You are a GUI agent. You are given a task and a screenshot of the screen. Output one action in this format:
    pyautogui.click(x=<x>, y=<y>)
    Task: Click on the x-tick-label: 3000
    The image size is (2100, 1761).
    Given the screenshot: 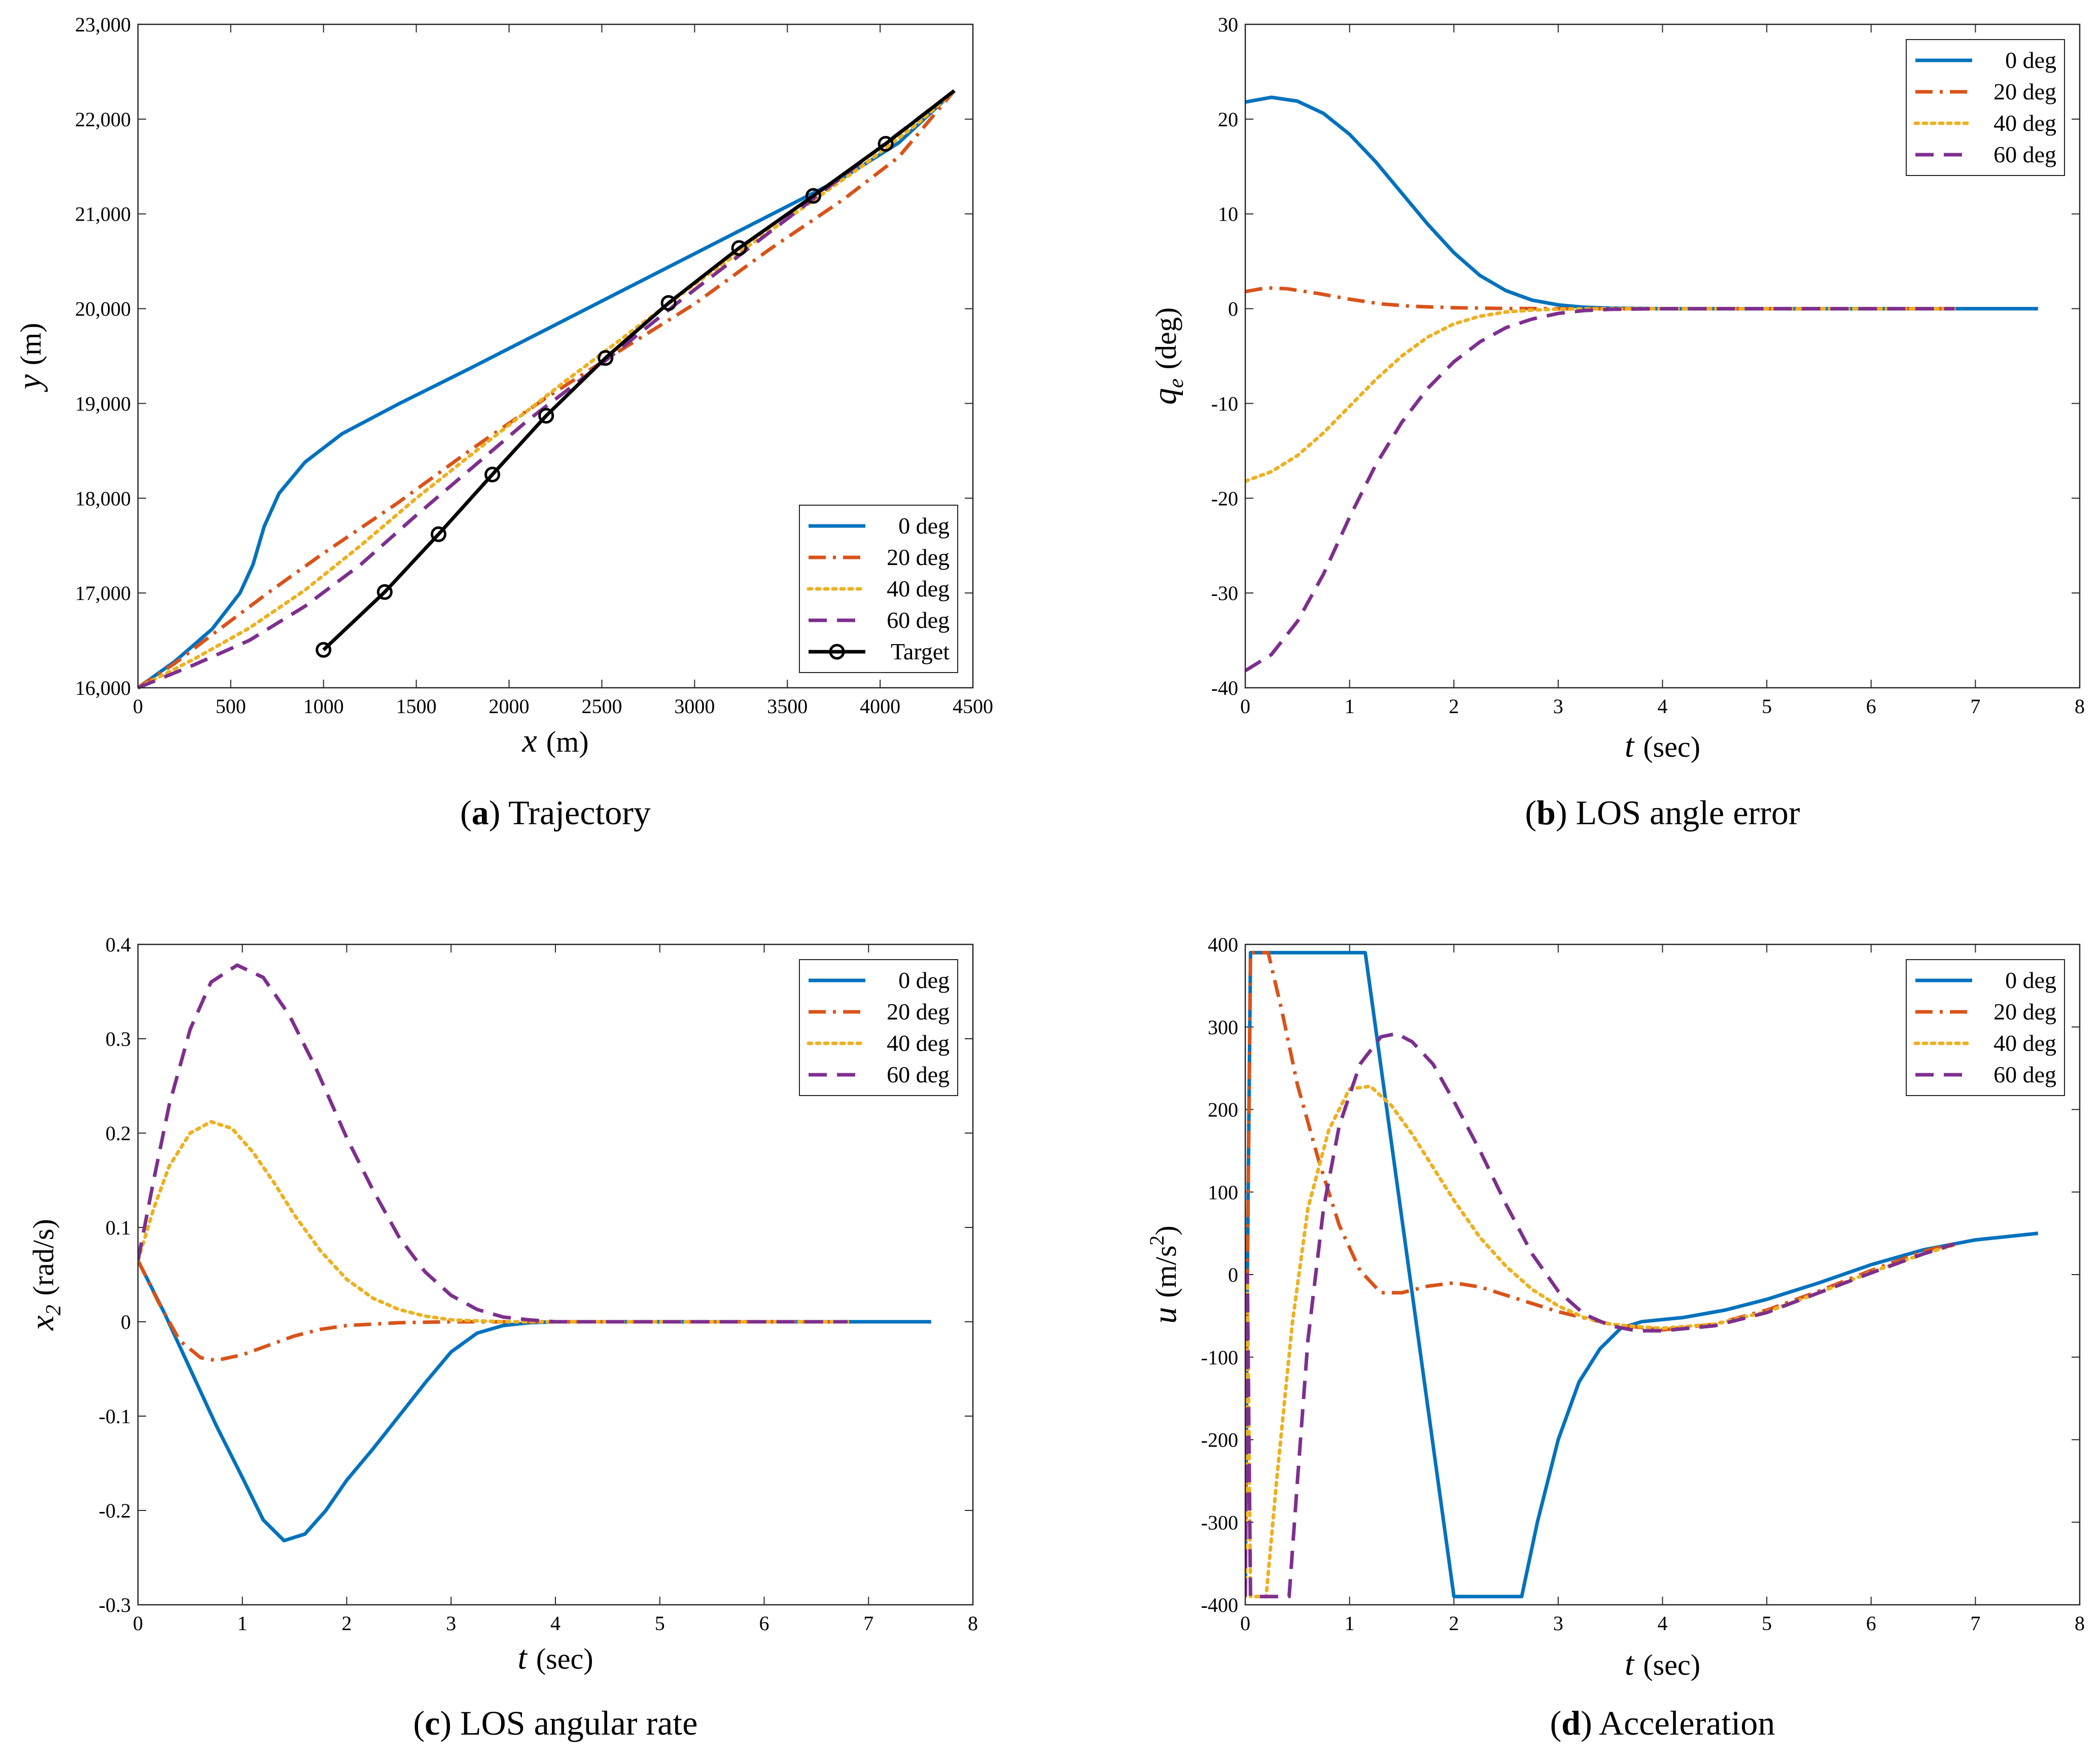 What is the action you would take?
    pyautogui.click(x=694, y=706)
    